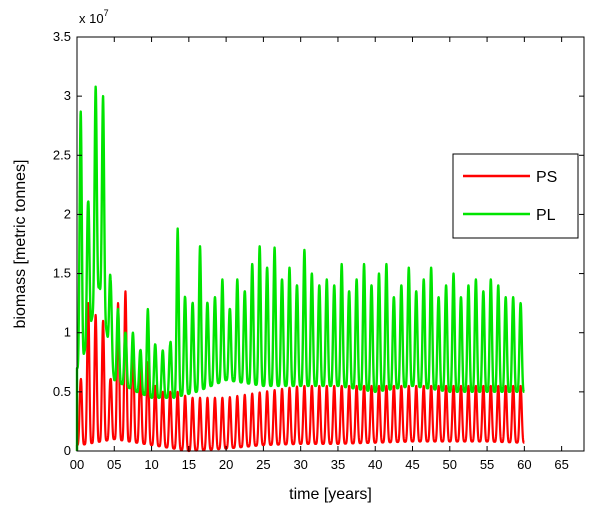  Describe the element at coordinates (546, 177) in the screenshot. I see `legend-label-ps: PS` at that location.